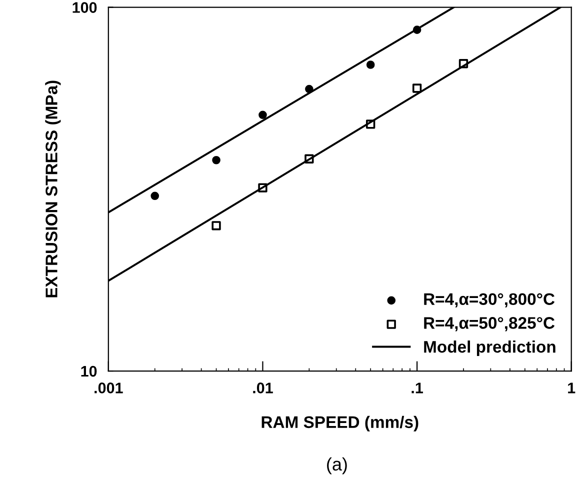 The image size is (586, 485). I want to click on legend-label: Model prediction, so click(490, 348).